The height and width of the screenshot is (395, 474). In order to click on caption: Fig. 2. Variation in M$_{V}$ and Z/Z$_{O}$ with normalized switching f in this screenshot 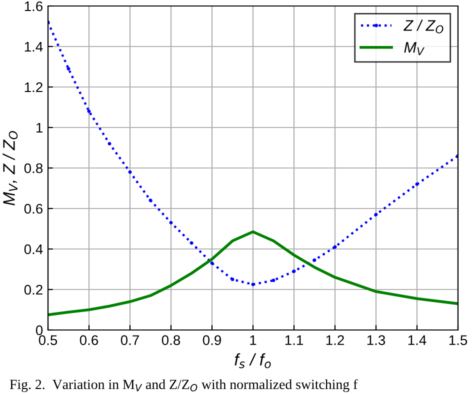, I will do `click(184, 385)`.